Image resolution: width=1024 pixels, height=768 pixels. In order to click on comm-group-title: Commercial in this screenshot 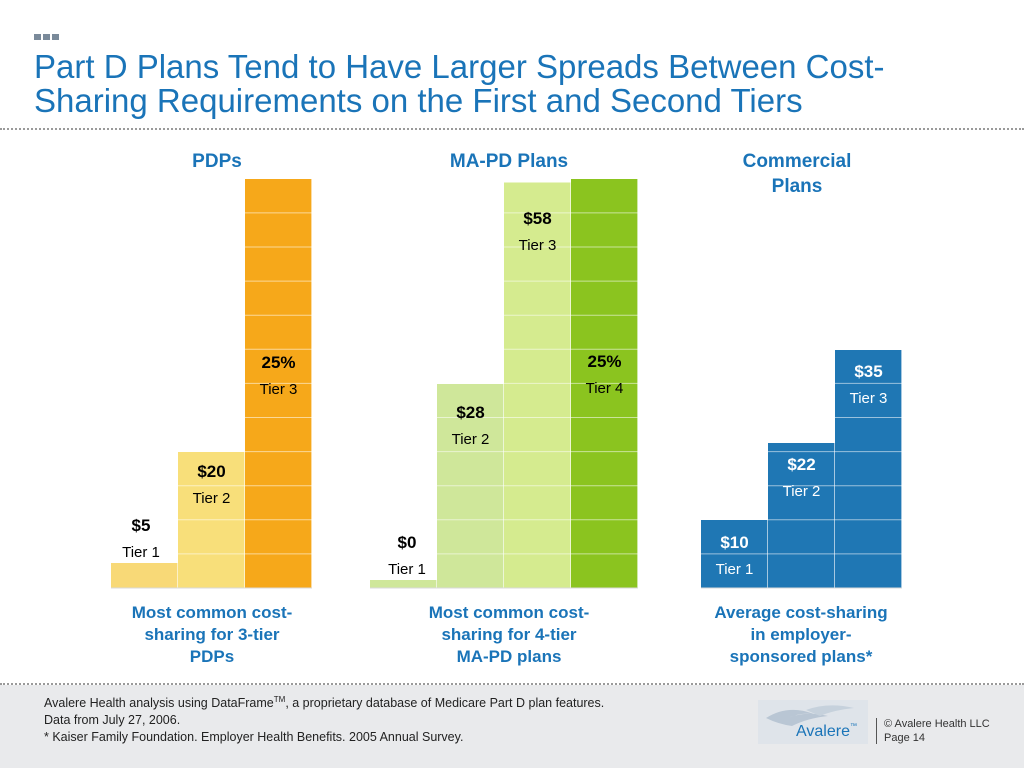, I will do `click(797, 161)`.